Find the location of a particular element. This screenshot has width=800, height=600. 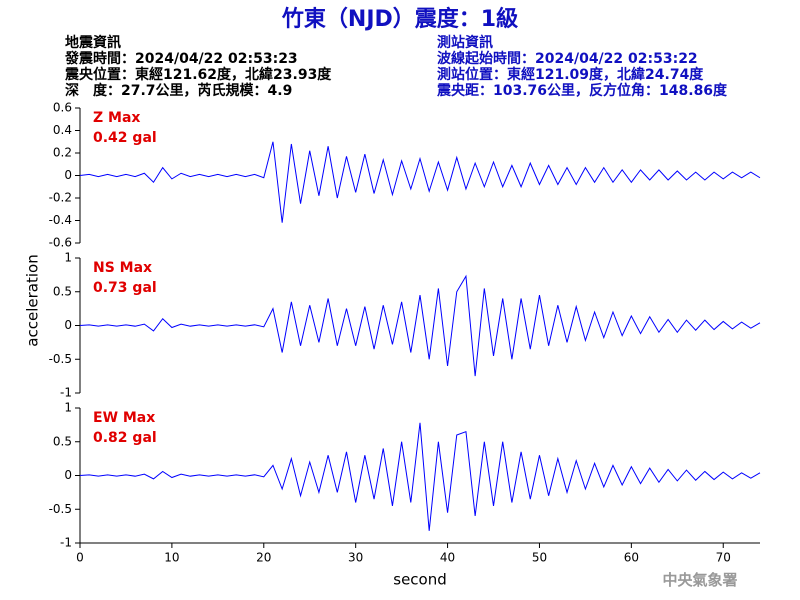

annotation: 0.42 gal is located at coordinates (125, 138).